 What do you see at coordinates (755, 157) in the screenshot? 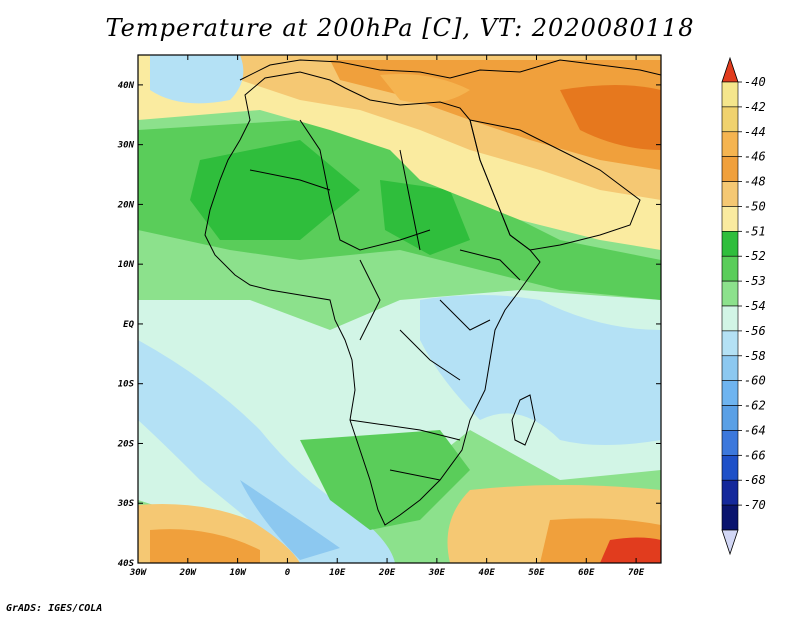
I see `colorbar-label: -46` at bounding box center [755, 157].